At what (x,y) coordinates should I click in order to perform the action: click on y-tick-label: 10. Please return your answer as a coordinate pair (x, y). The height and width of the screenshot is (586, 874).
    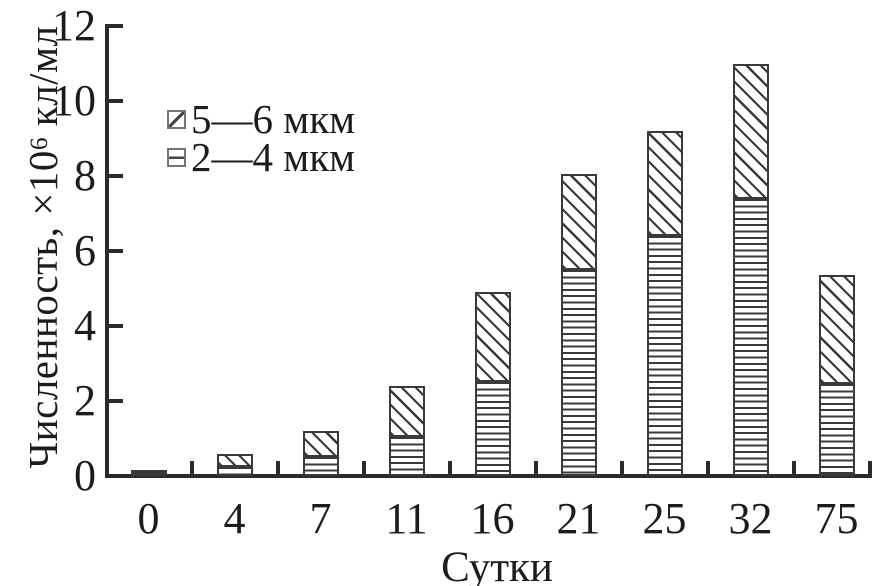
    Looking at the image, I should click on (74, 100).